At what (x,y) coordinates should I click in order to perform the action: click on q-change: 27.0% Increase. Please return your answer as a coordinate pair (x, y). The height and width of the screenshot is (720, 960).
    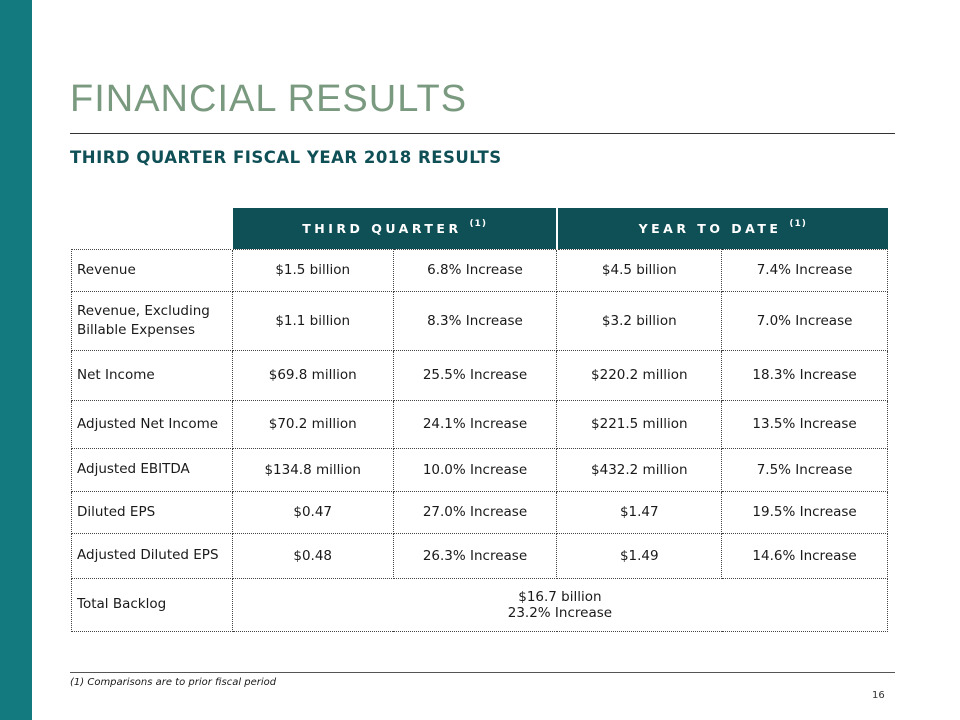
    Looking at the image, I should click on (475, 512).